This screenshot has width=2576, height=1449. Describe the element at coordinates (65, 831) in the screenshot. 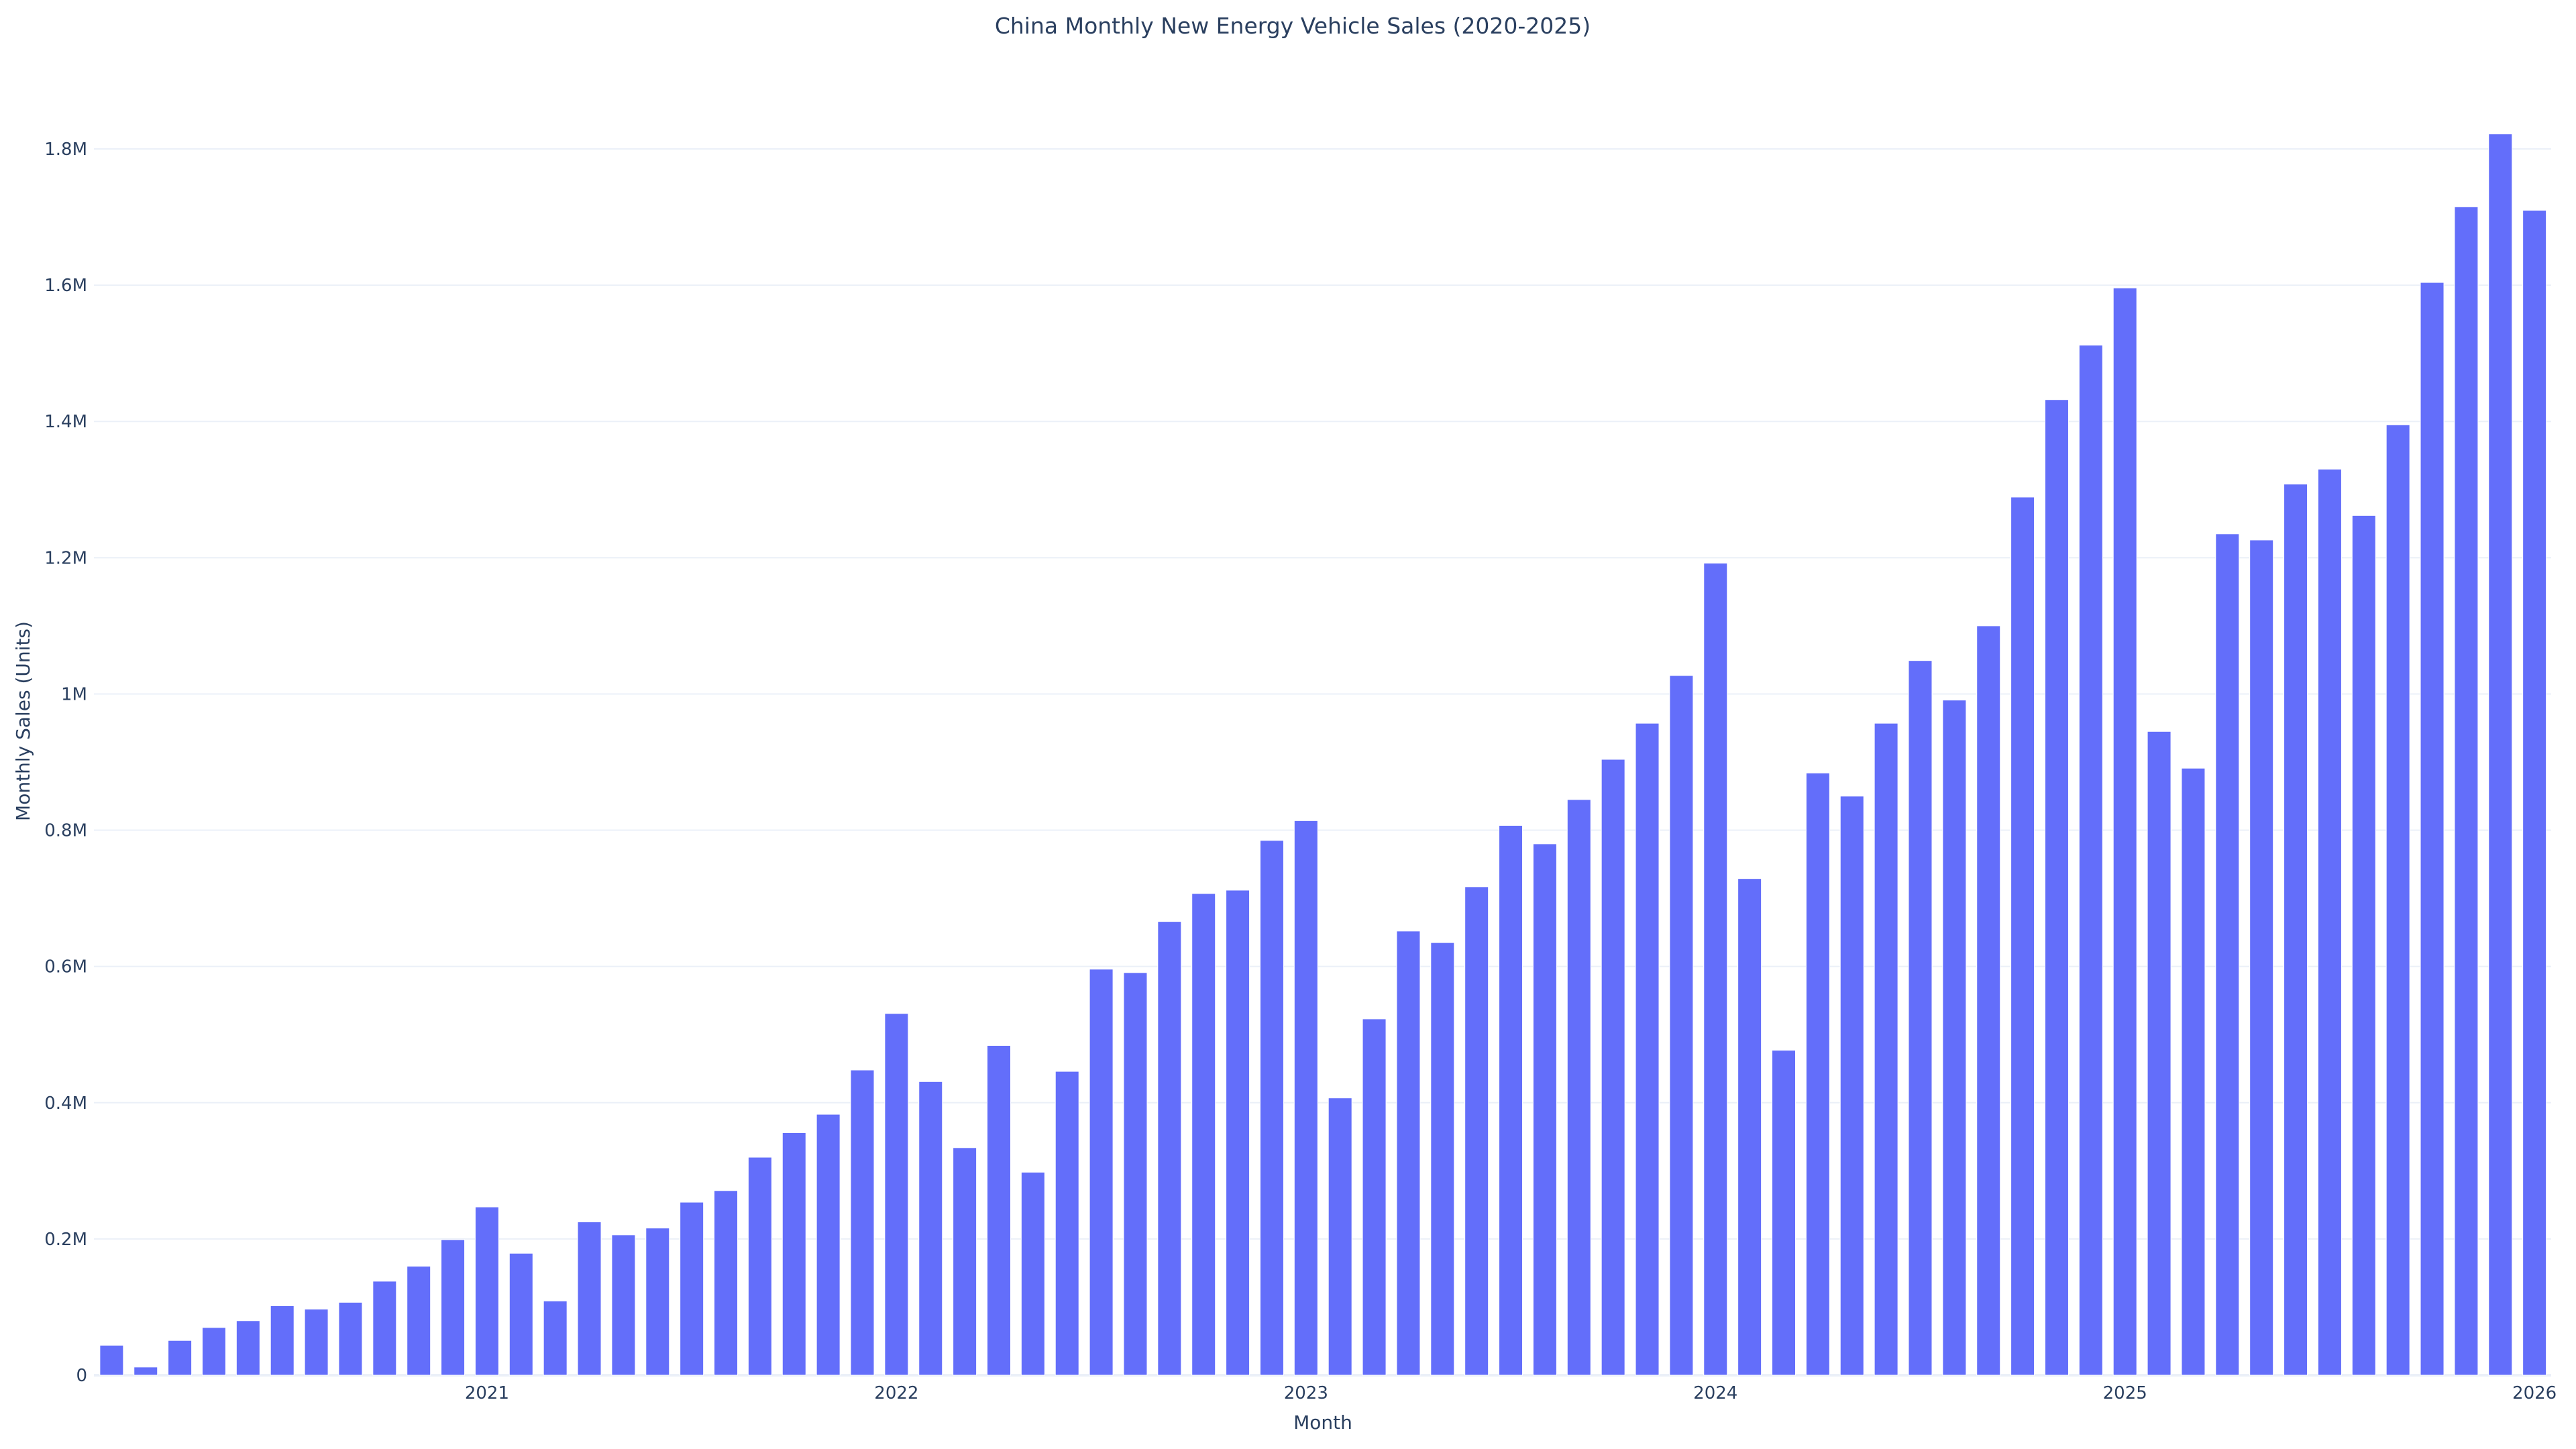

I see `y-tick-label: 0.8M` at that location.